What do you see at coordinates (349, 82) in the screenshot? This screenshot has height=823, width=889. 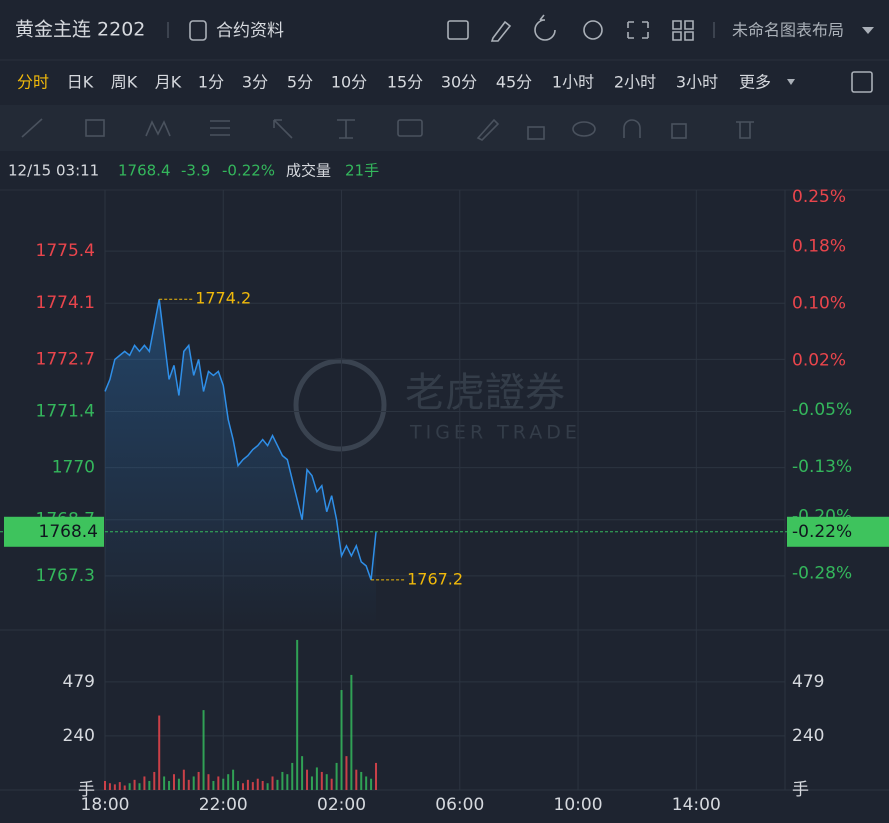 I see `timeframe-tab: 10分` at bounding box center [349, 82].